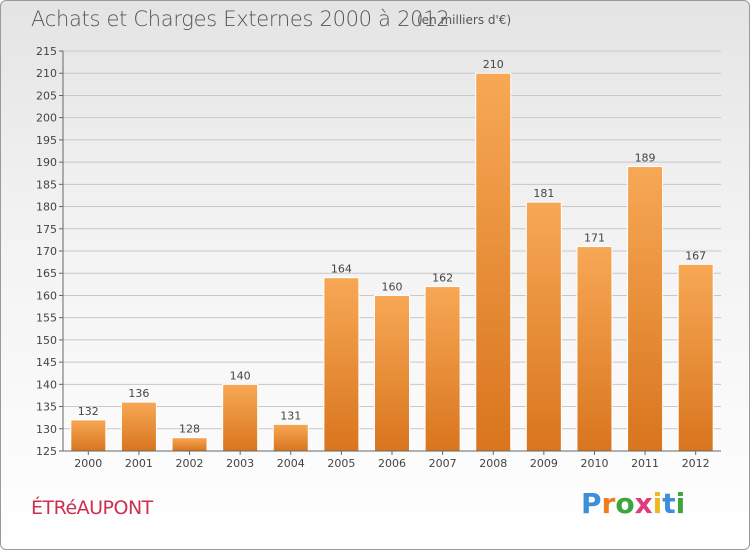 The width and height of the screenshot is (750, 550). I want to click on bar-2008, so click(493, 262).